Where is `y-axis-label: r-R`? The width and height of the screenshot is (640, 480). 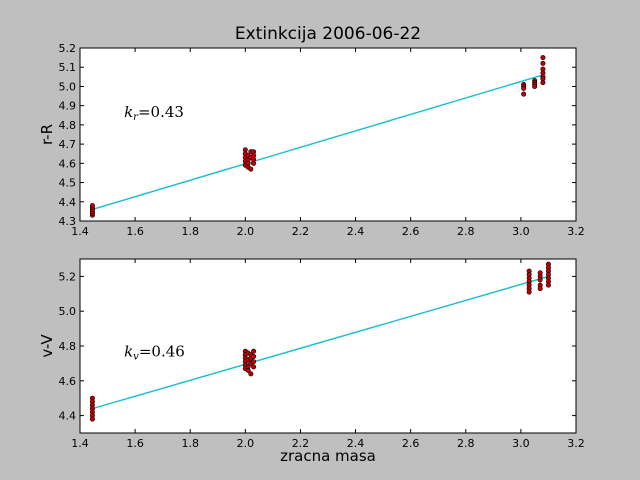 y-axis-label: r-R is located at coordinates (47, 134).